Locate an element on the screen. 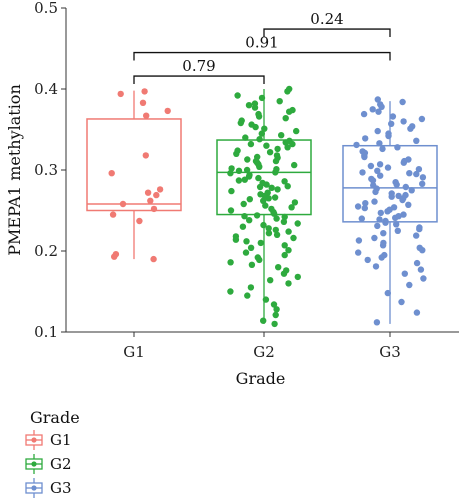 The image size is (469, 500). x-ticks: G1 G2 G3 is located at coordinates (262, 346).